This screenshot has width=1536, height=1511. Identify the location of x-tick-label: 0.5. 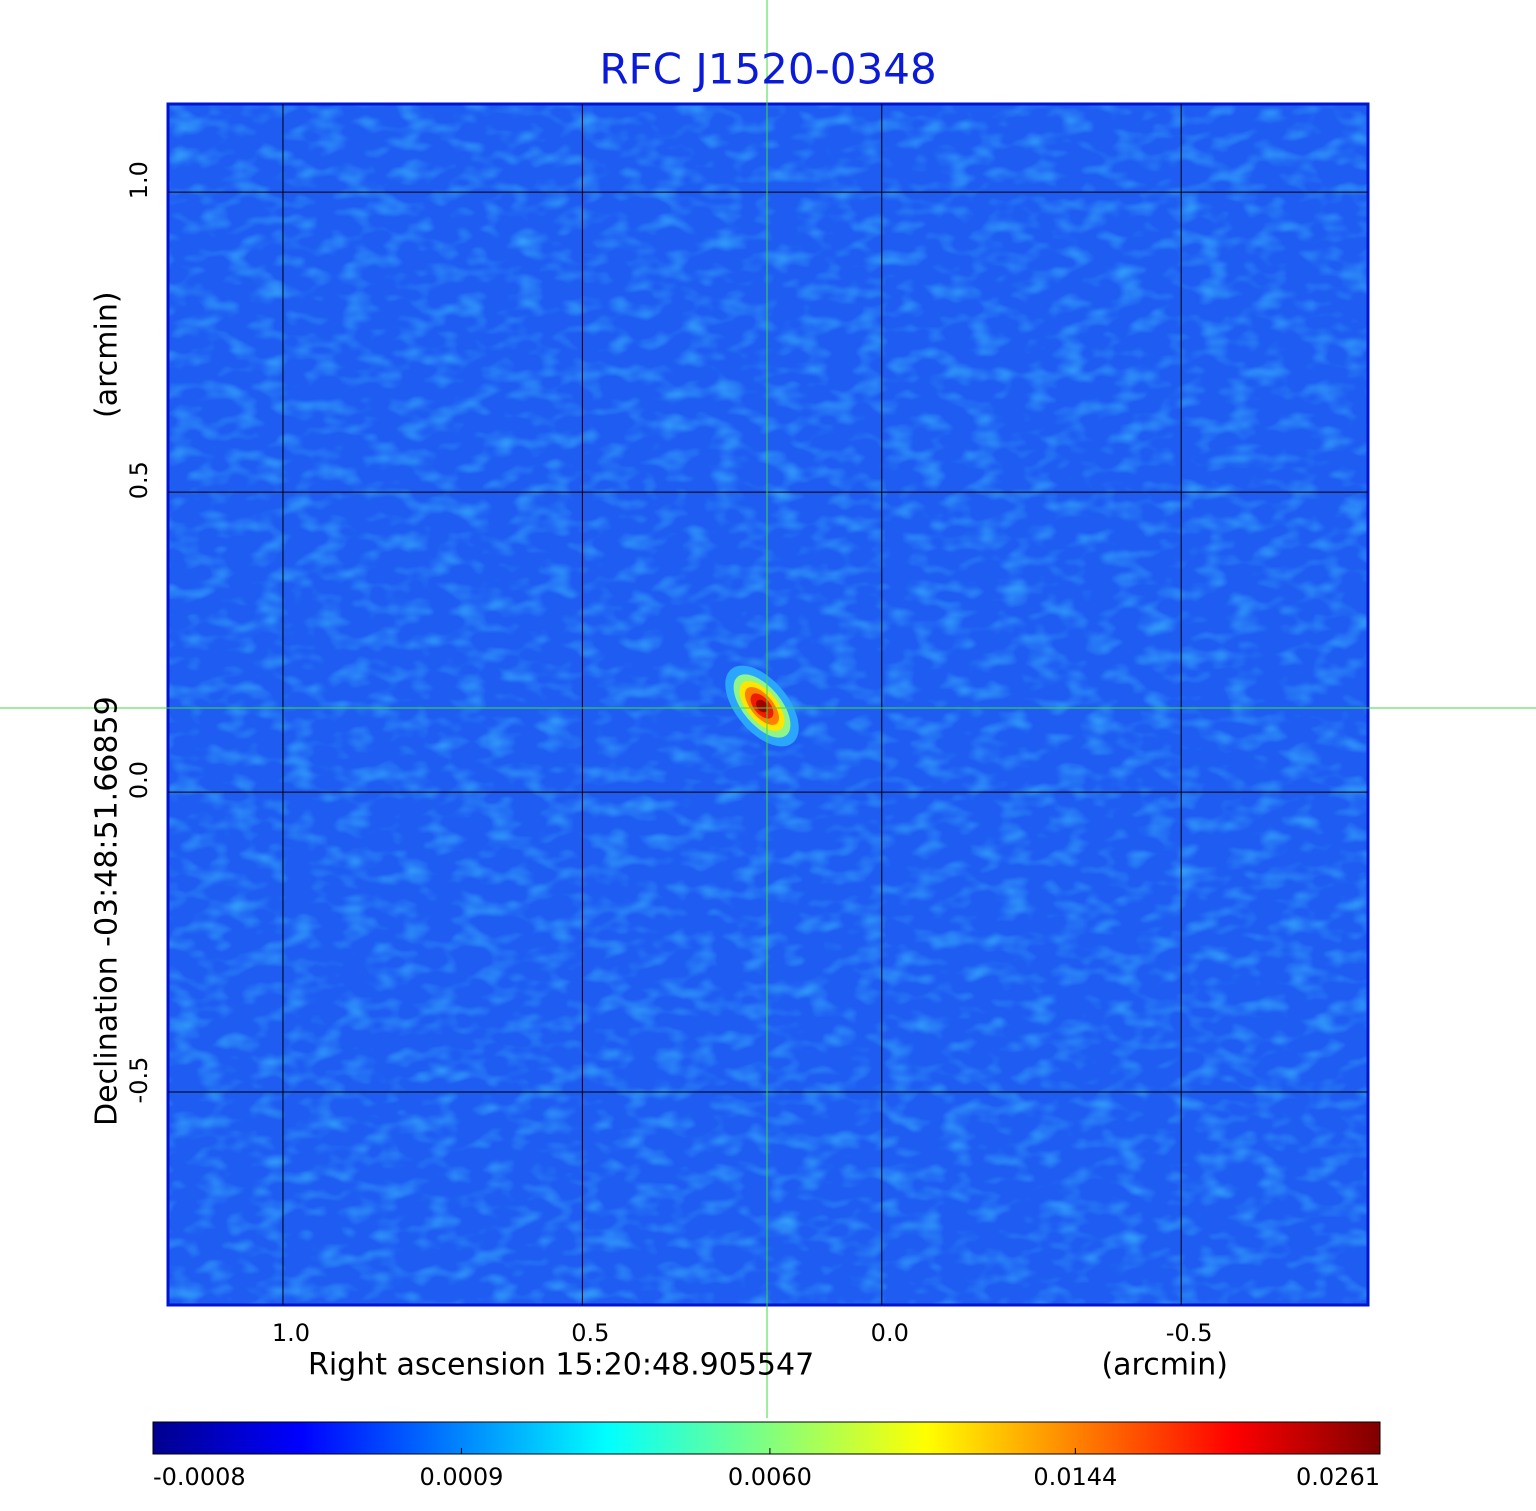
(590, 1333).